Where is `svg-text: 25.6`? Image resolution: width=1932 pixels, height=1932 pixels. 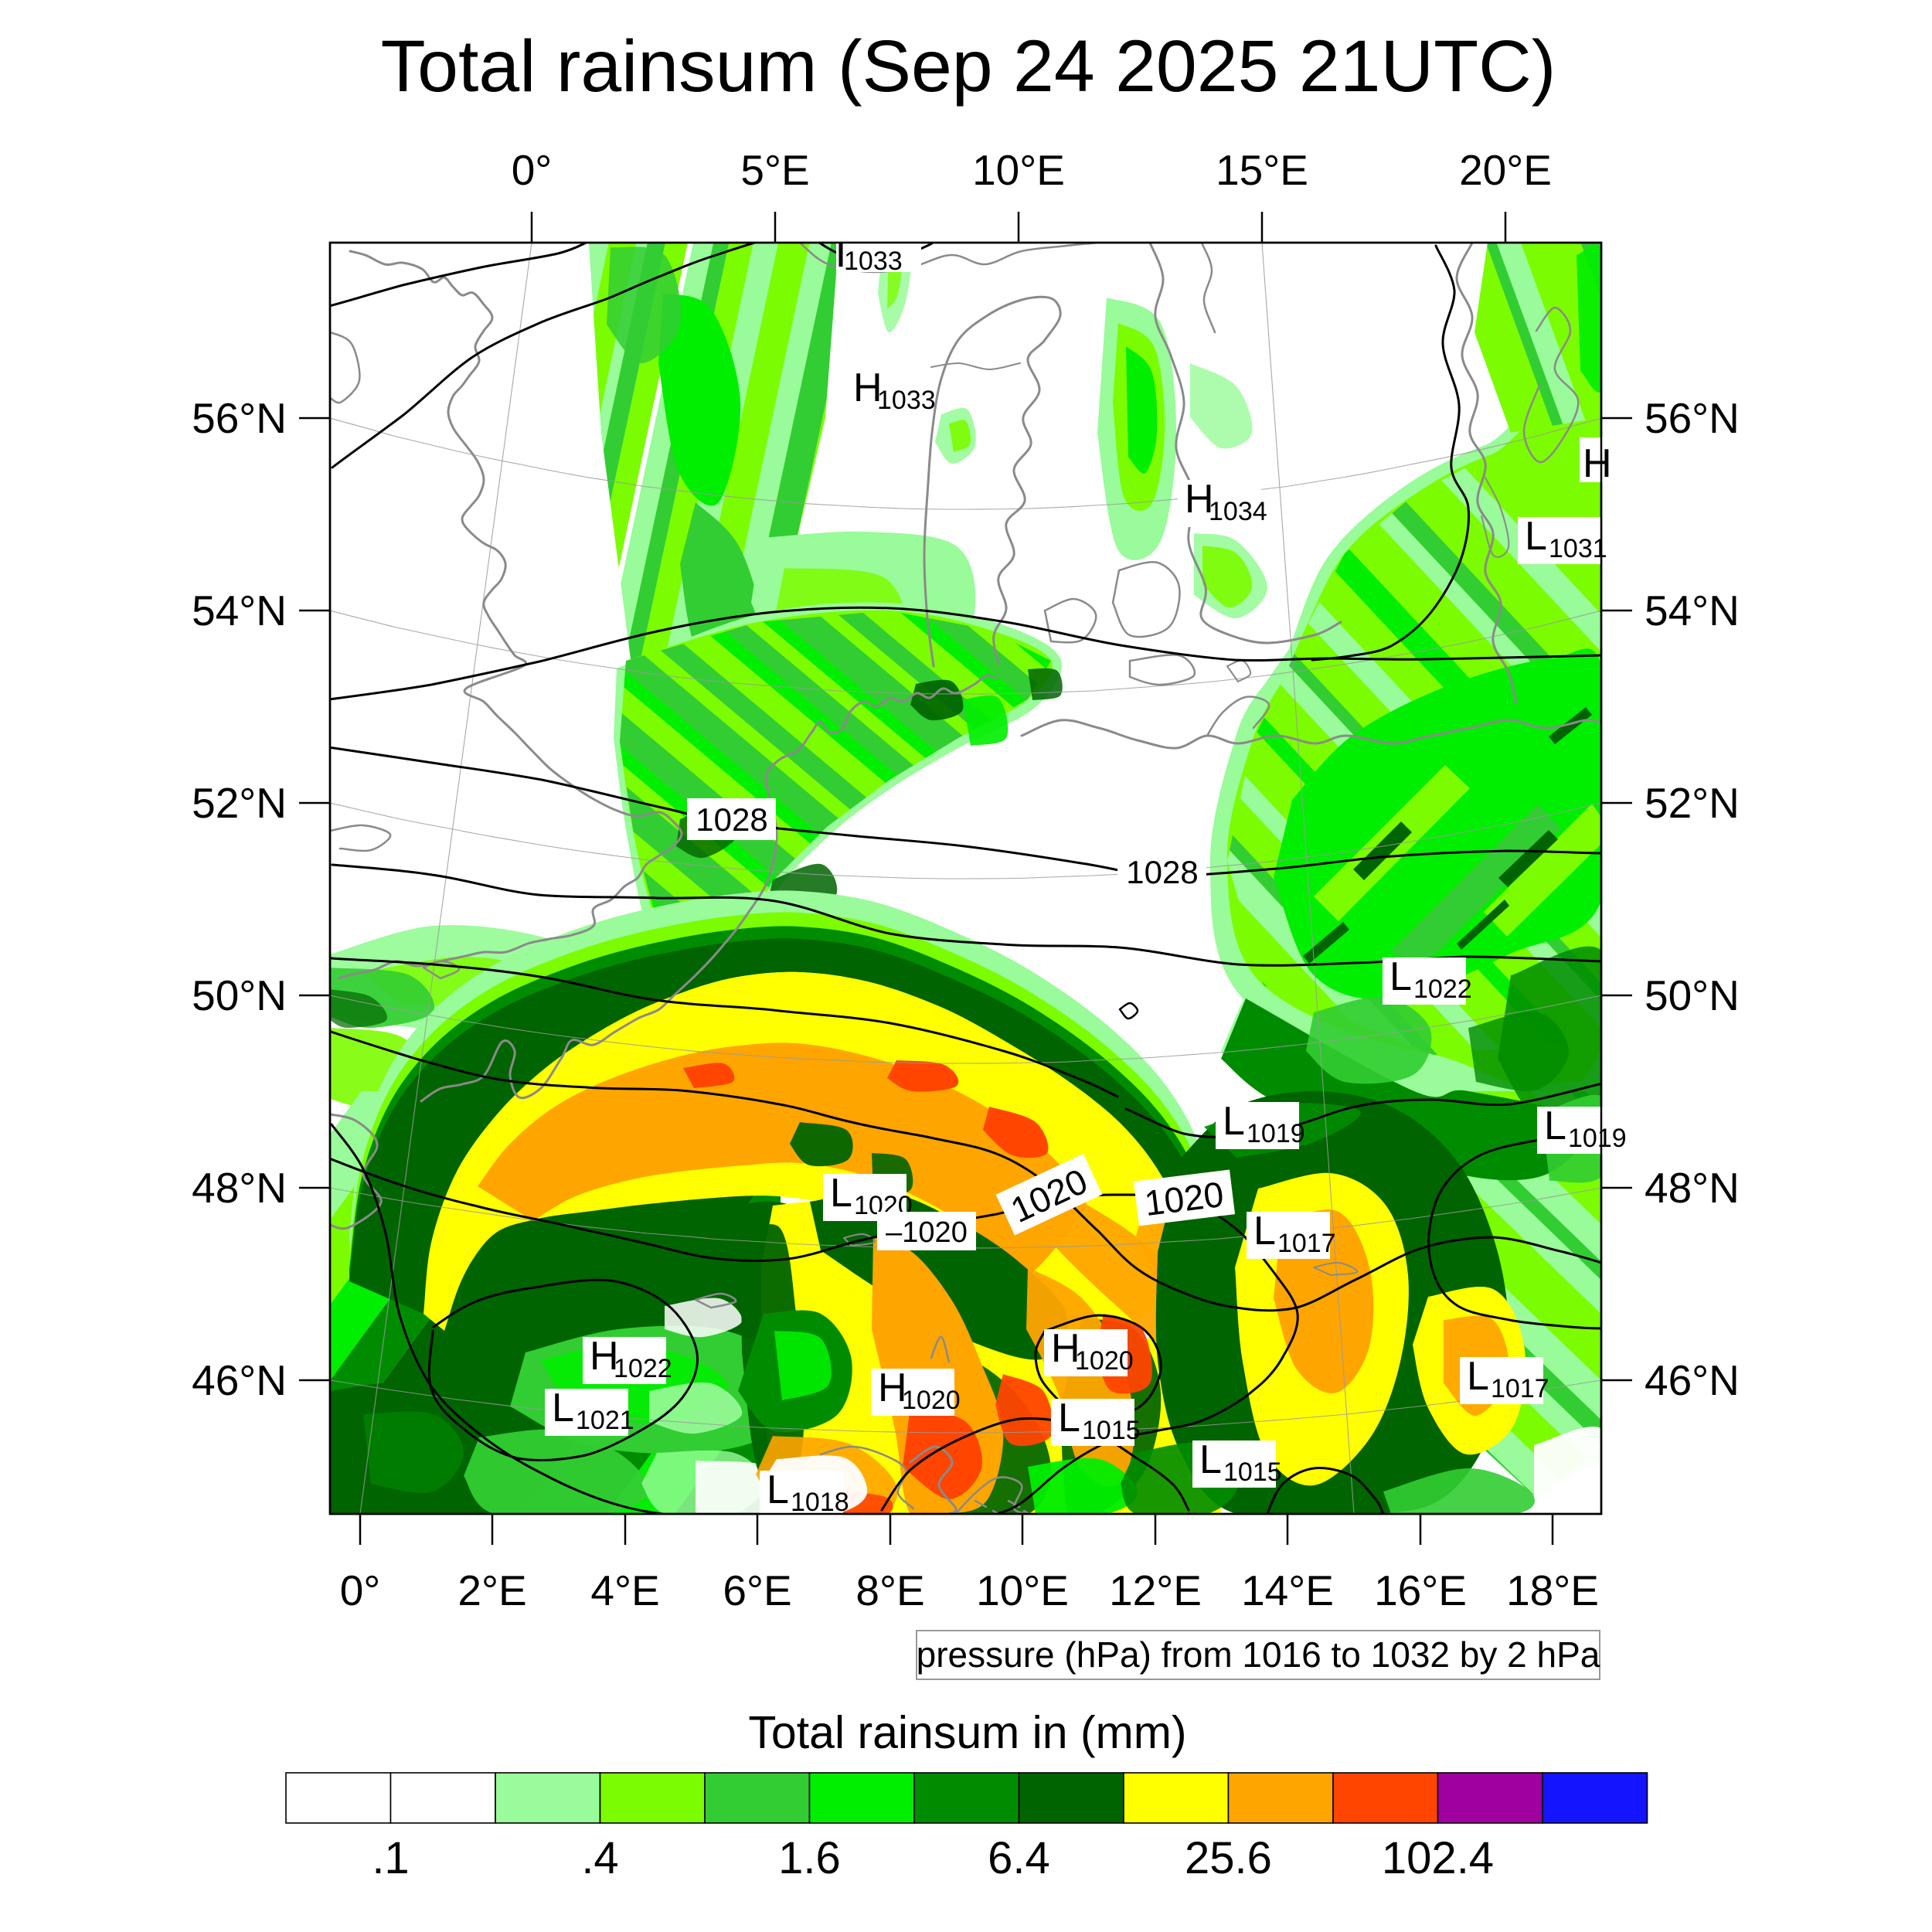 svg-text: 25.6 is located at coordinates (1228, 1858).